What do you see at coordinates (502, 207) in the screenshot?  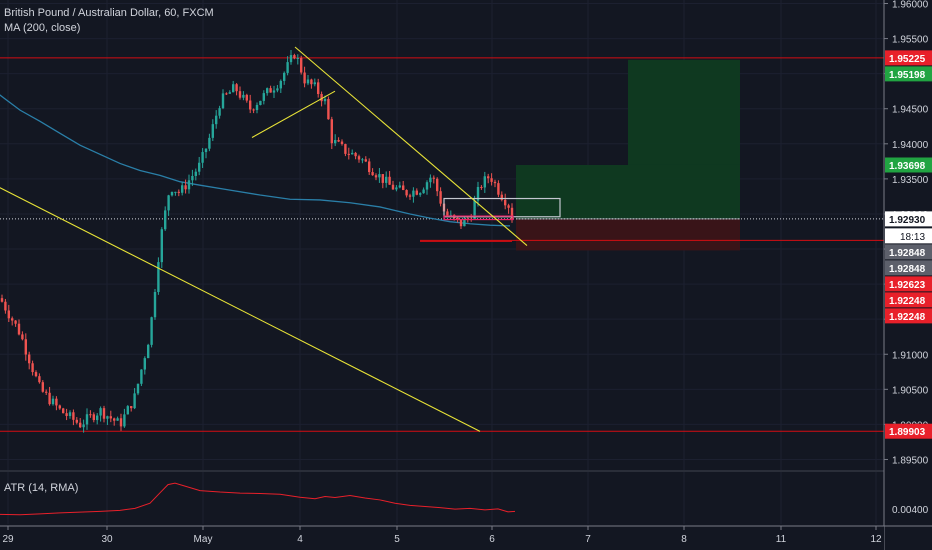 I see `range-box` at bounding box center [502, 207].